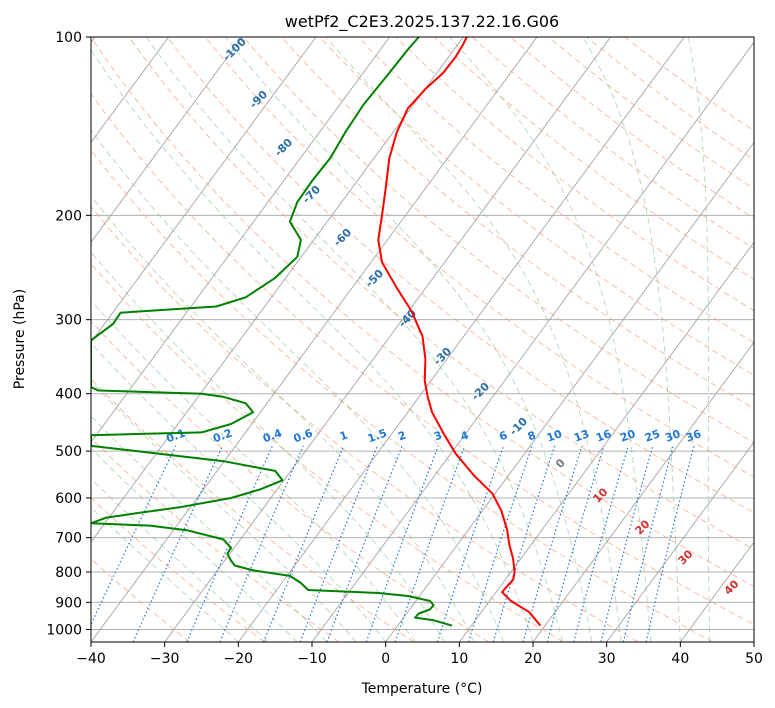 The height and width of the screenshot is (708, 775). What do you see at coordinates (532, 436) in the screenshot?
I see `mixing-ratio-label: 8` at bounding box center [532, 436].